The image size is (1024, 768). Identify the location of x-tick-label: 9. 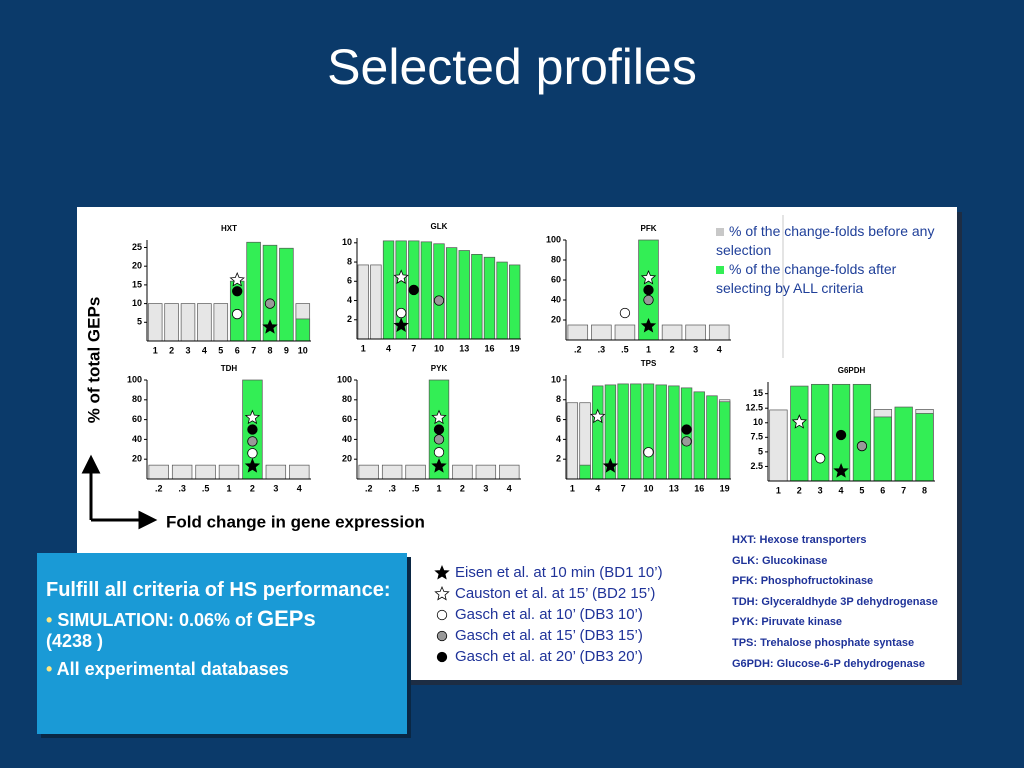
(286, 350).